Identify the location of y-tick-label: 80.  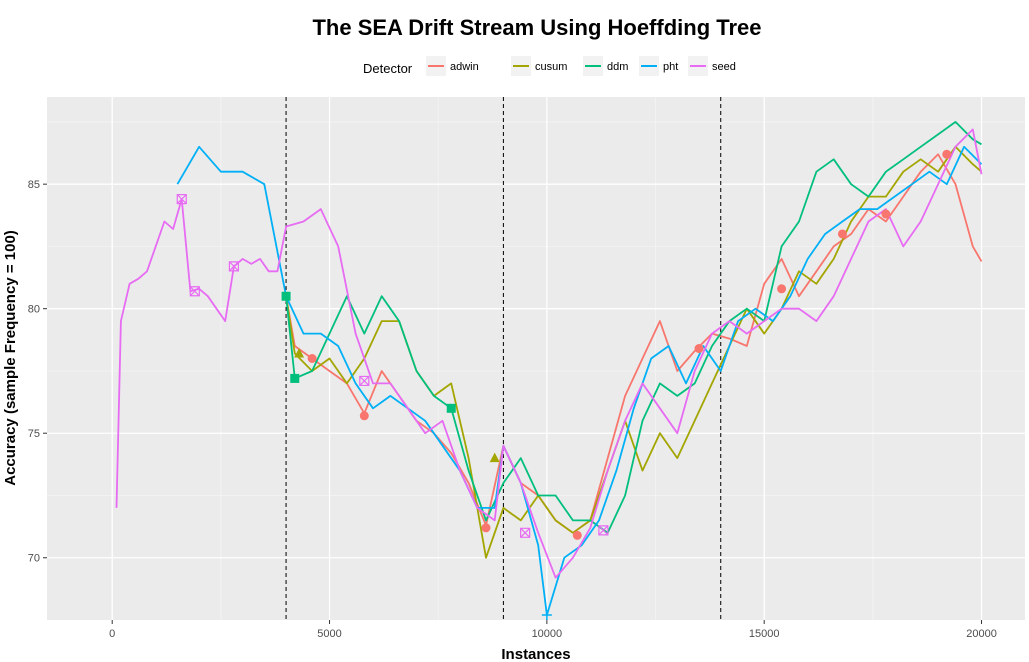
(34, 310).